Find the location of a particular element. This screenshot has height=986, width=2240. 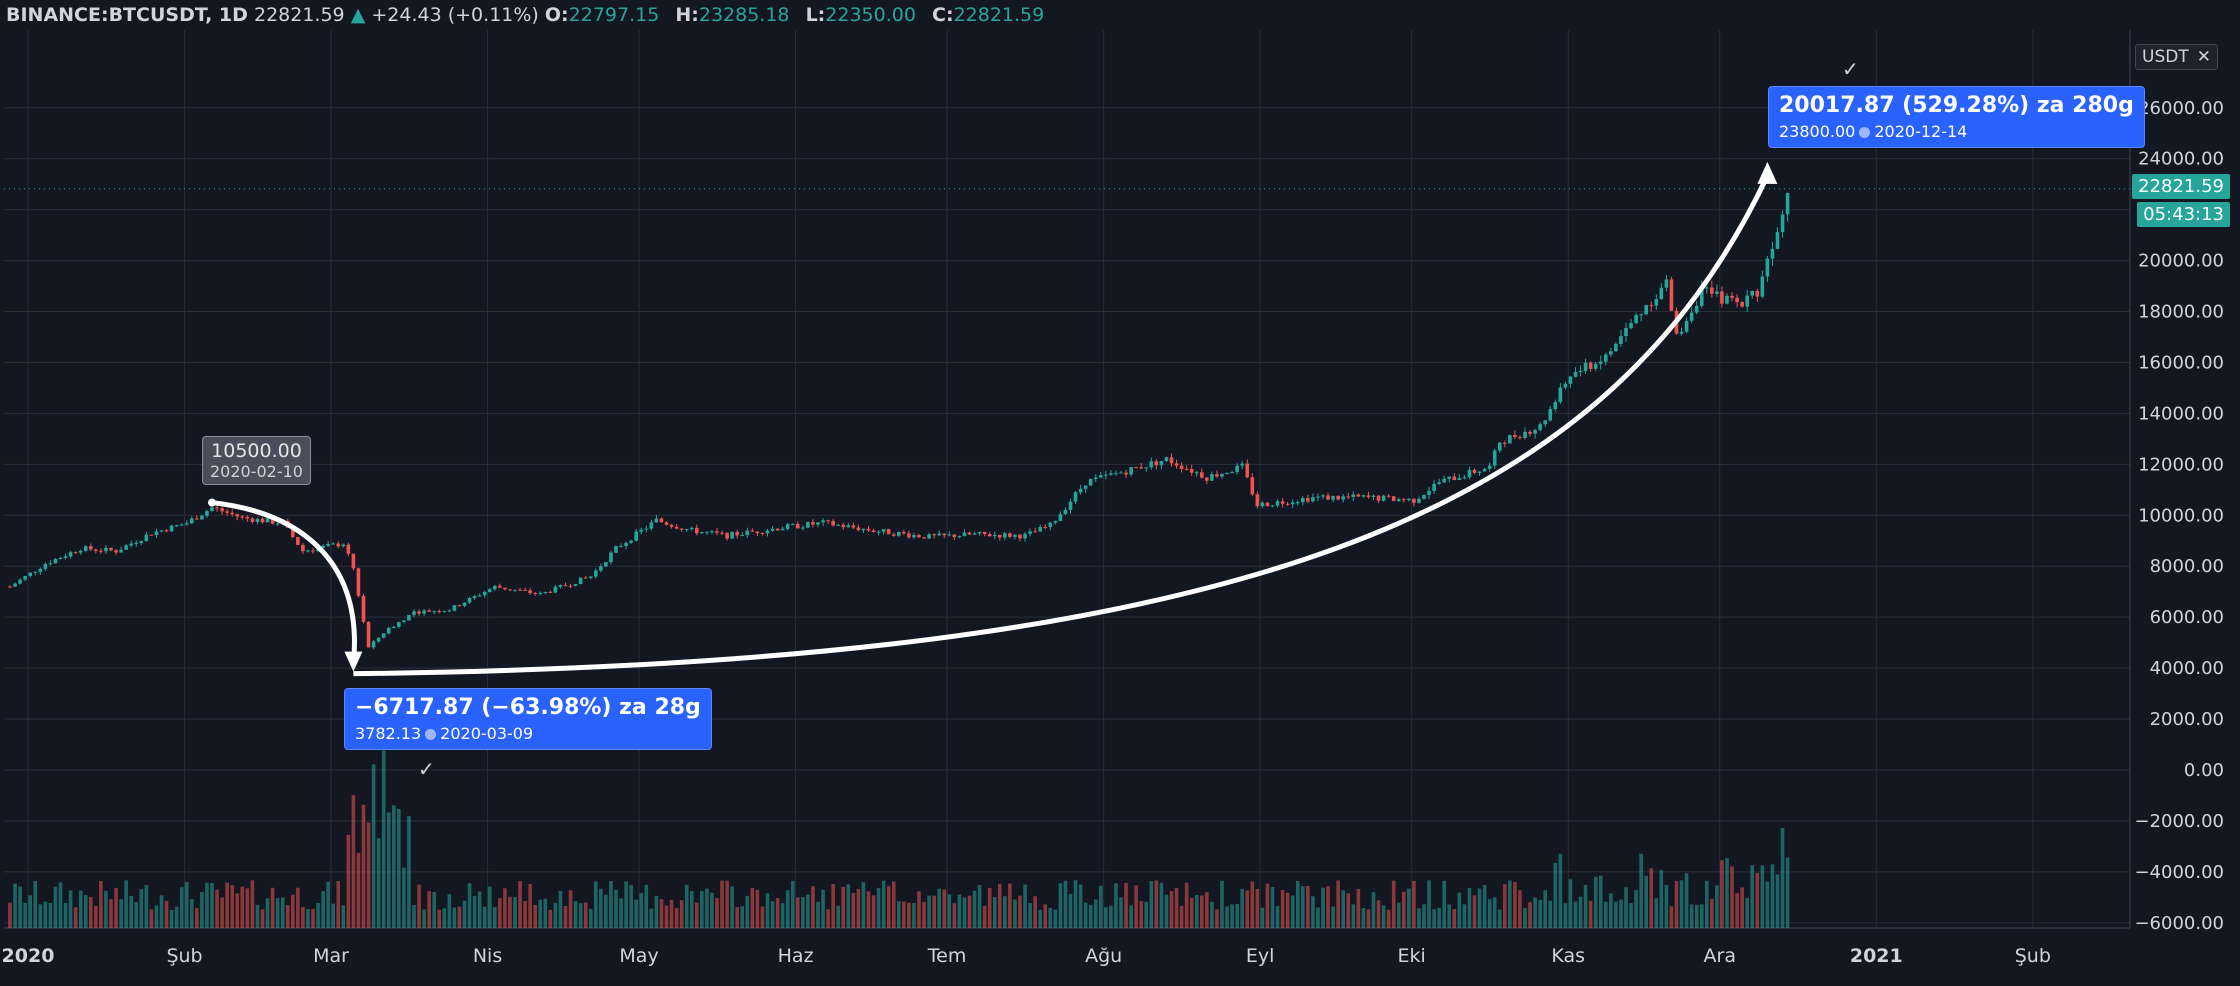

y-tick-label: 6000.00 is located at coordinates (2187, 617).